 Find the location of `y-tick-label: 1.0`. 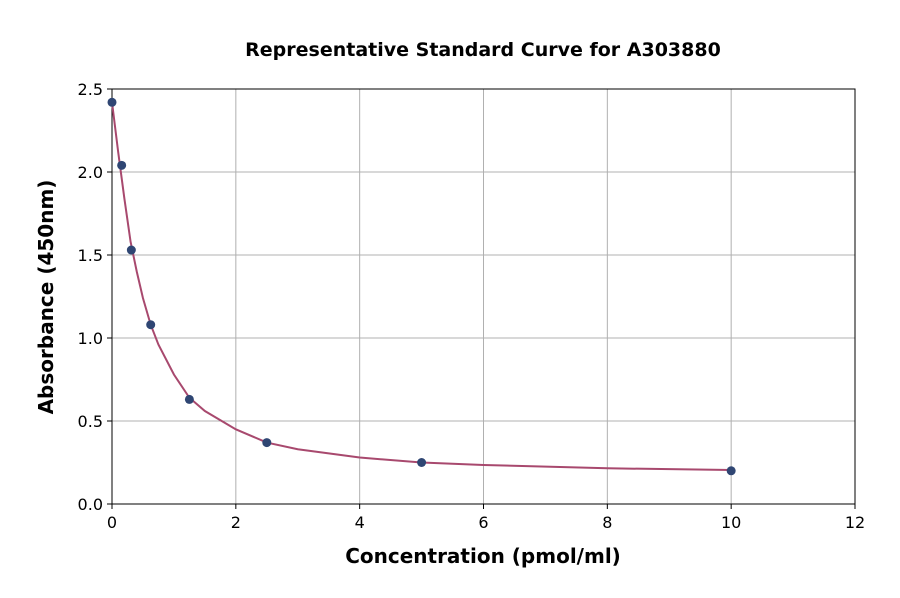

y-tick-label: 1.0 is located at coordinates (90, 338).